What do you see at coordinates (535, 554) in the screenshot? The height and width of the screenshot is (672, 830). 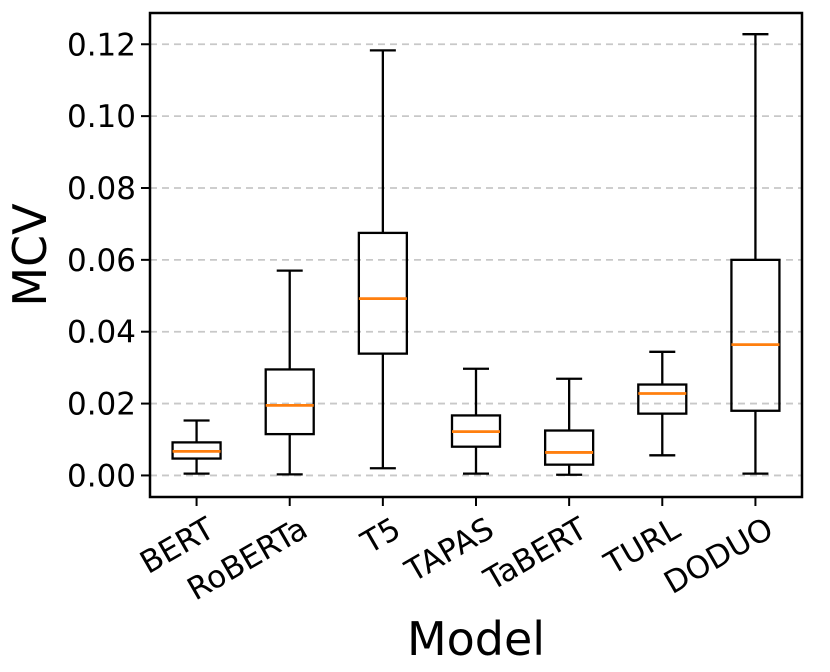 I see `x-tick-label-tabert: TaBERT` at bounding box center [535, 554].